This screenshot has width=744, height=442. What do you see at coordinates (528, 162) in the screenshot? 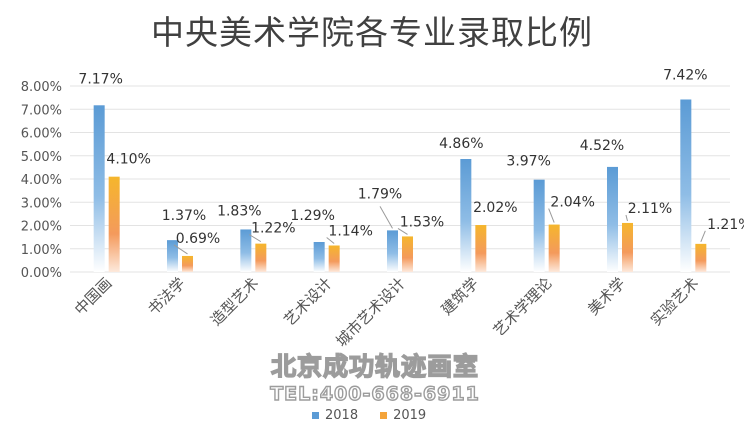
I see `data-label-2018-7: 3.97%` at bounding box center [528, 162].